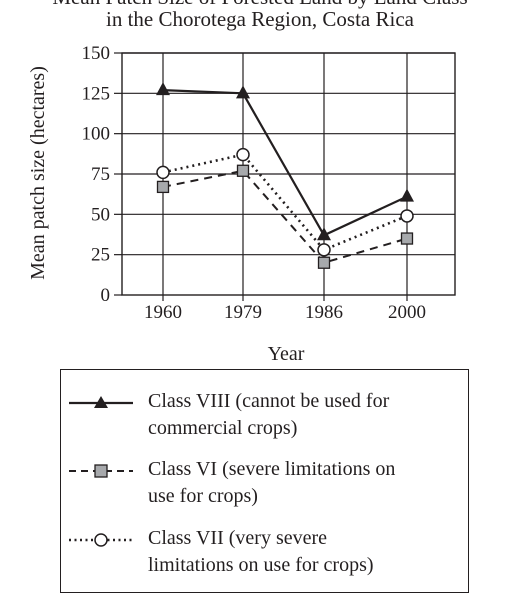  Describe the element at coordinates (238, 538) in the screenshot. I see `legend-label-line: Class VII (very severe` at that location.